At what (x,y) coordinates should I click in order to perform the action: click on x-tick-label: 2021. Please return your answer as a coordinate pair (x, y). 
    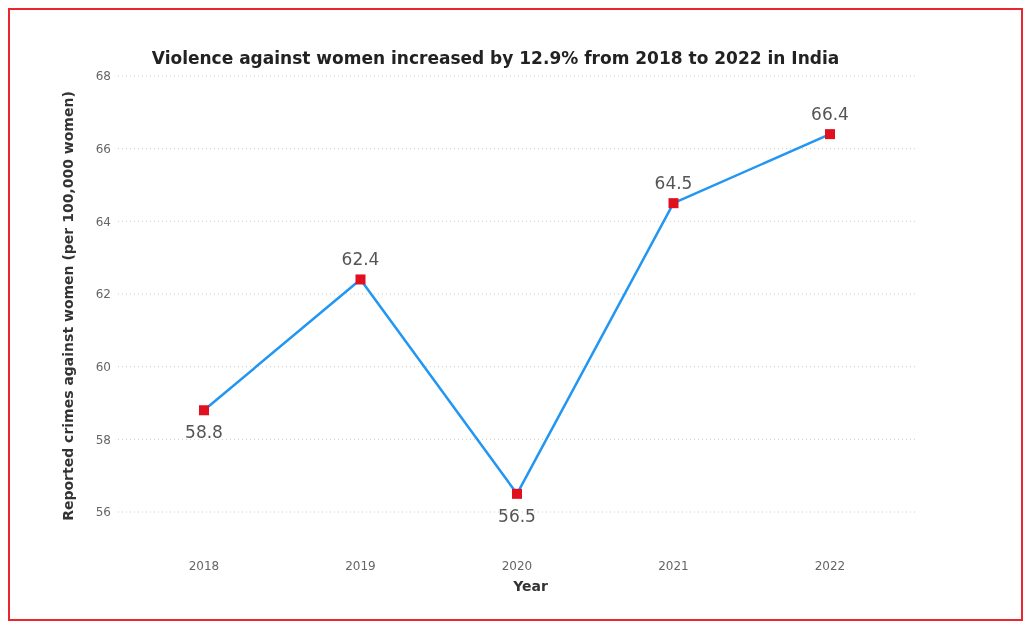
    Looking at the image, I should click on (673, 566).